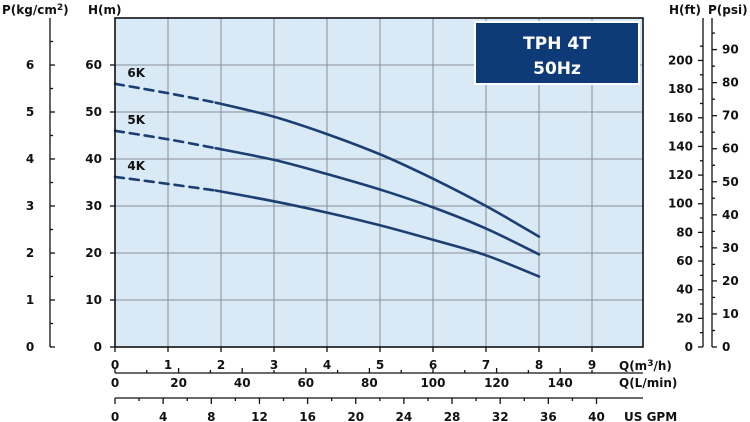 Image resolution: width=750 pixels, height=422 pixels. I want to click on y-primary-tick-label: 10, so click(93, 300).